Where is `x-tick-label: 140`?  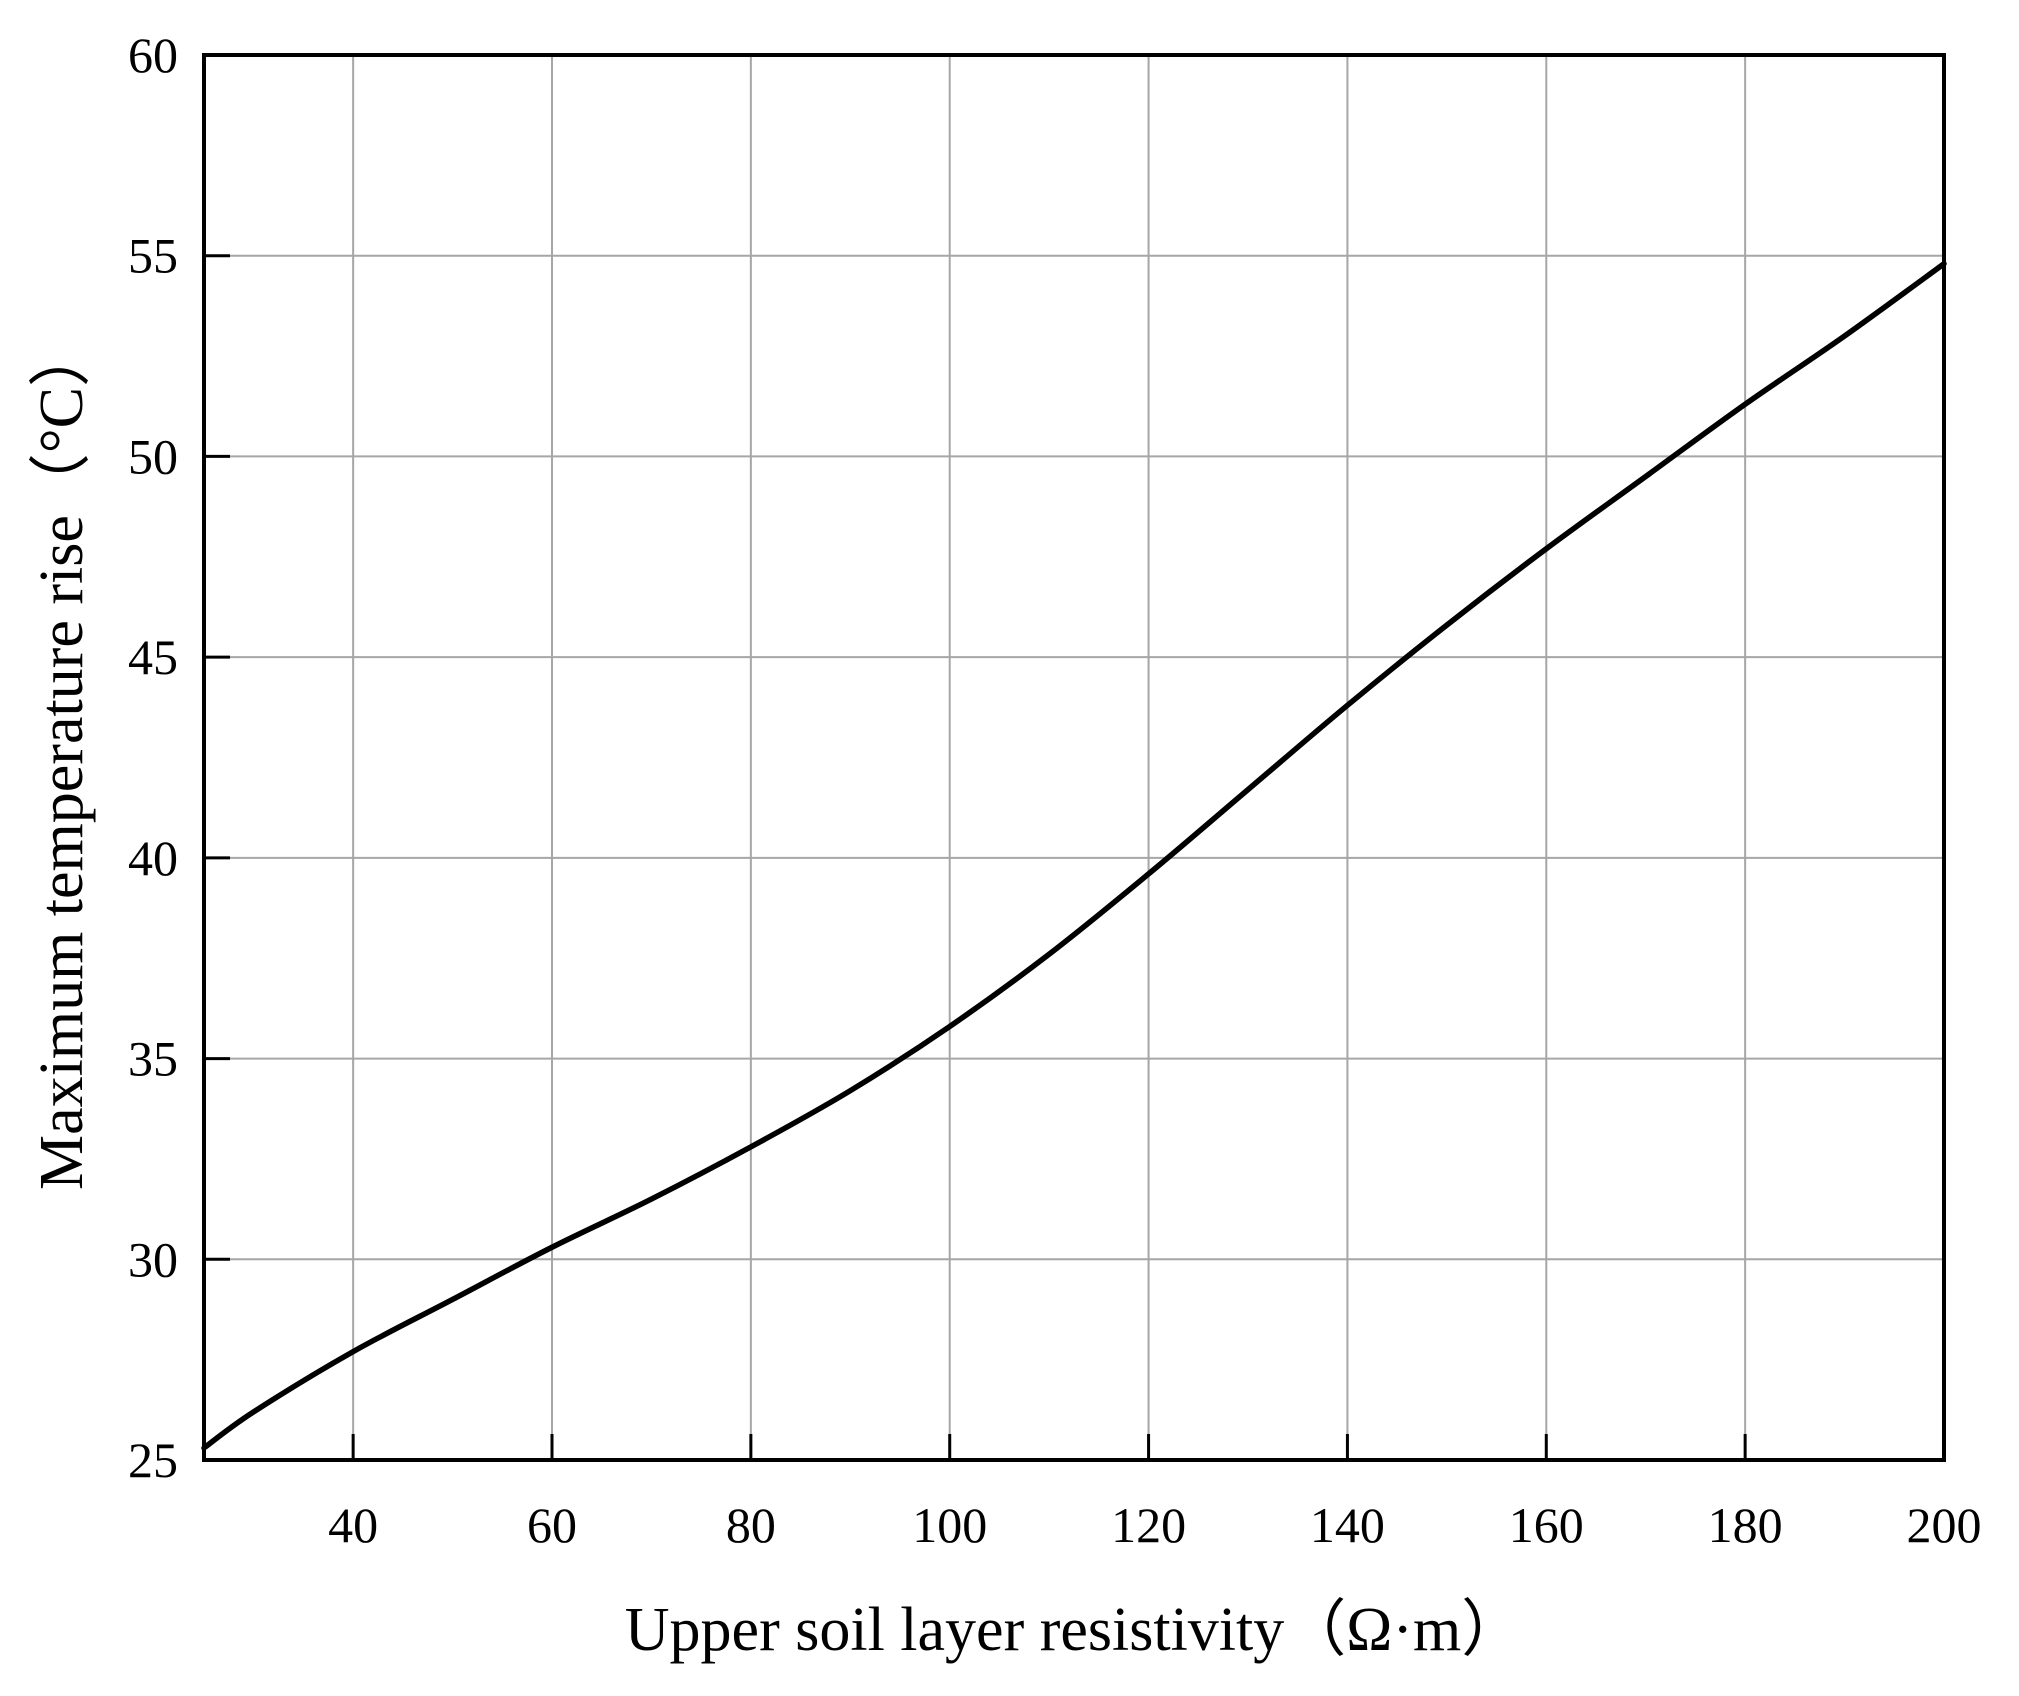 x-tick-label: 140 is located at coordinates (1347, 1525).